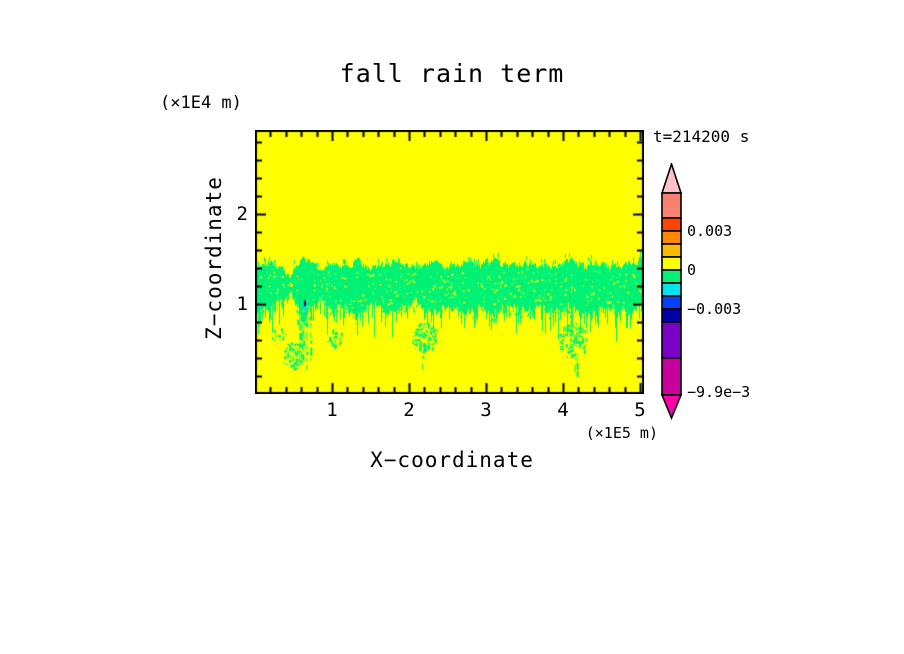  Describe the element at coordinates (719, 392) in the screenshot. I see `colorbar-label-neg99e3: −9.9e−3` at that location.